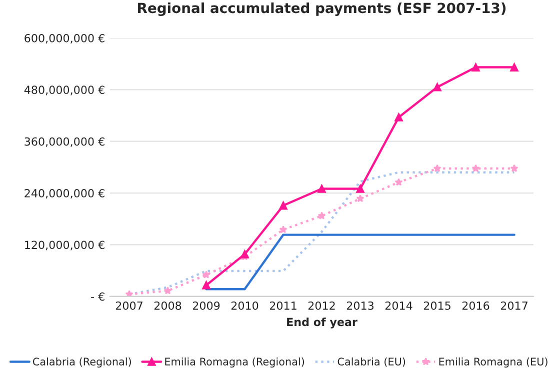  What do you see at coordinates (321, 305) in the screenshot?
I see `x-tick-label: 2012` at bounding box center [321, 305].